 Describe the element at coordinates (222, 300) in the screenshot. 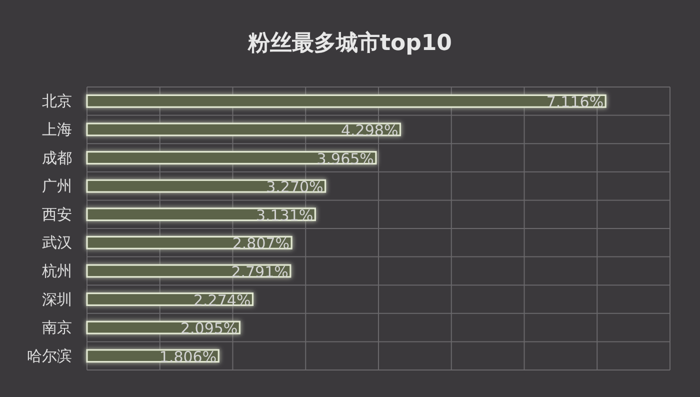

I see `data-label: 2.274%` at that location.